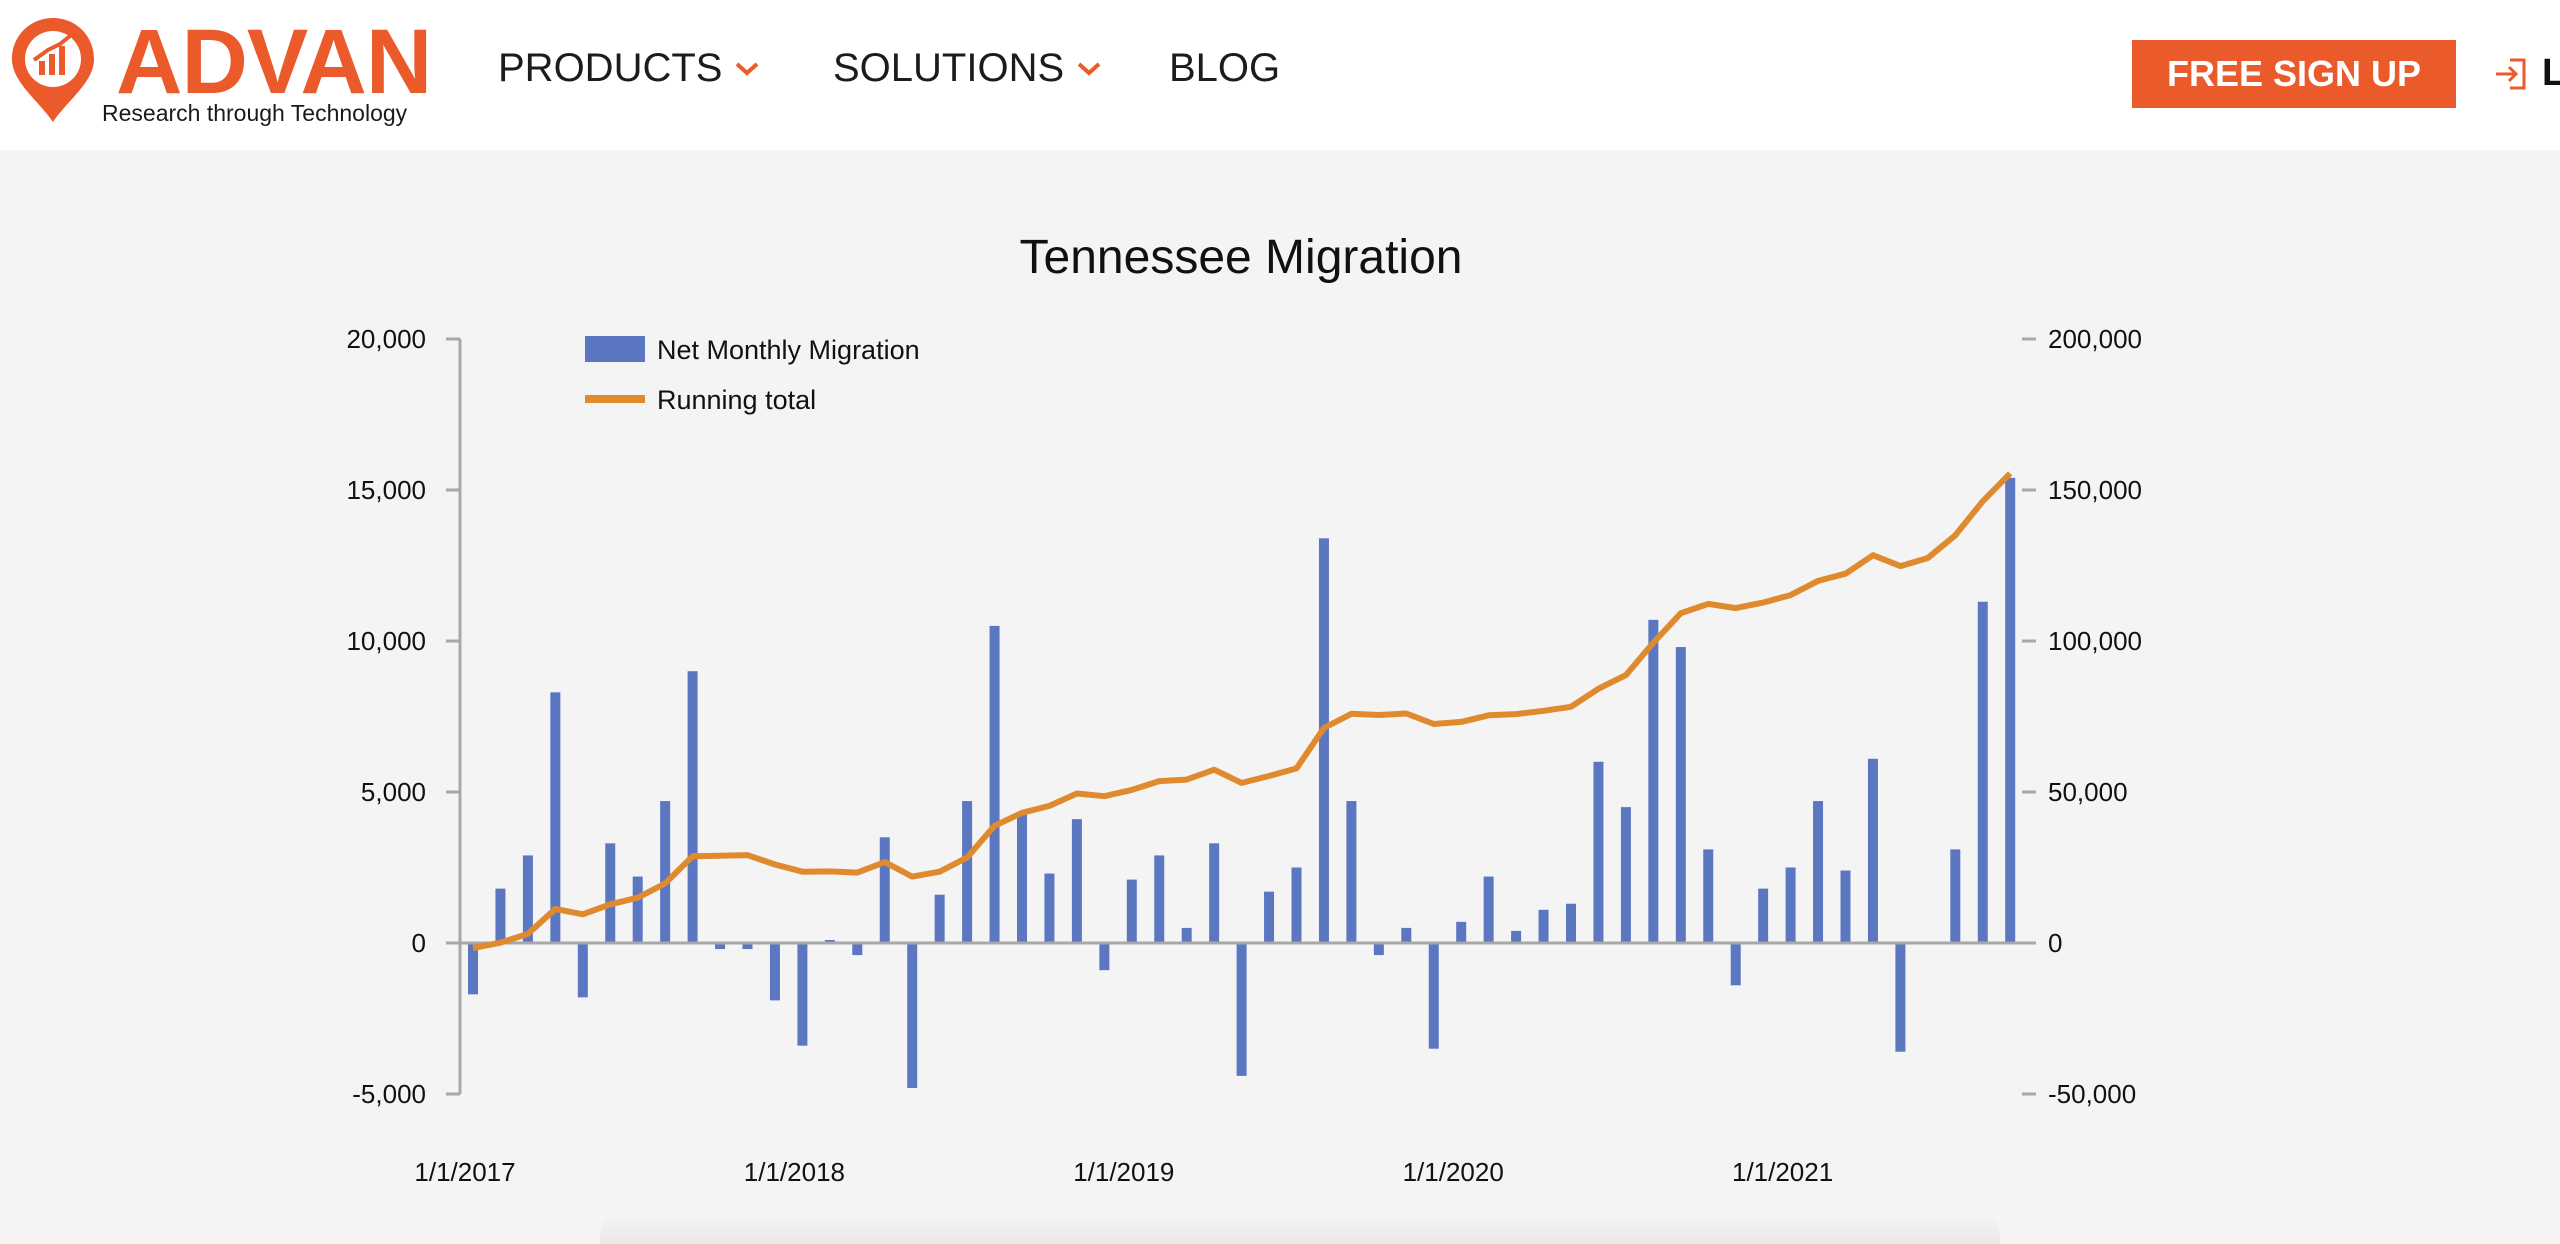  Describe the element at coordinates (53, 70) in the screenshot. I see `map-pin-chart-icon` at that location.